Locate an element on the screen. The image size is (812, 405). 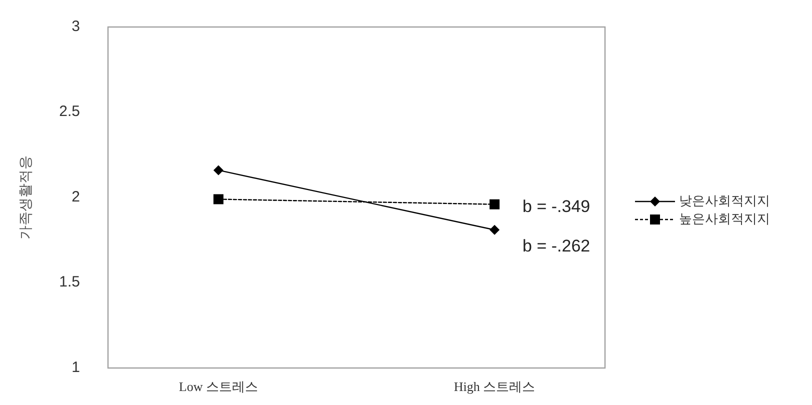
y-axis-title: 가족생활적응 is located at coordinates (25, 198).